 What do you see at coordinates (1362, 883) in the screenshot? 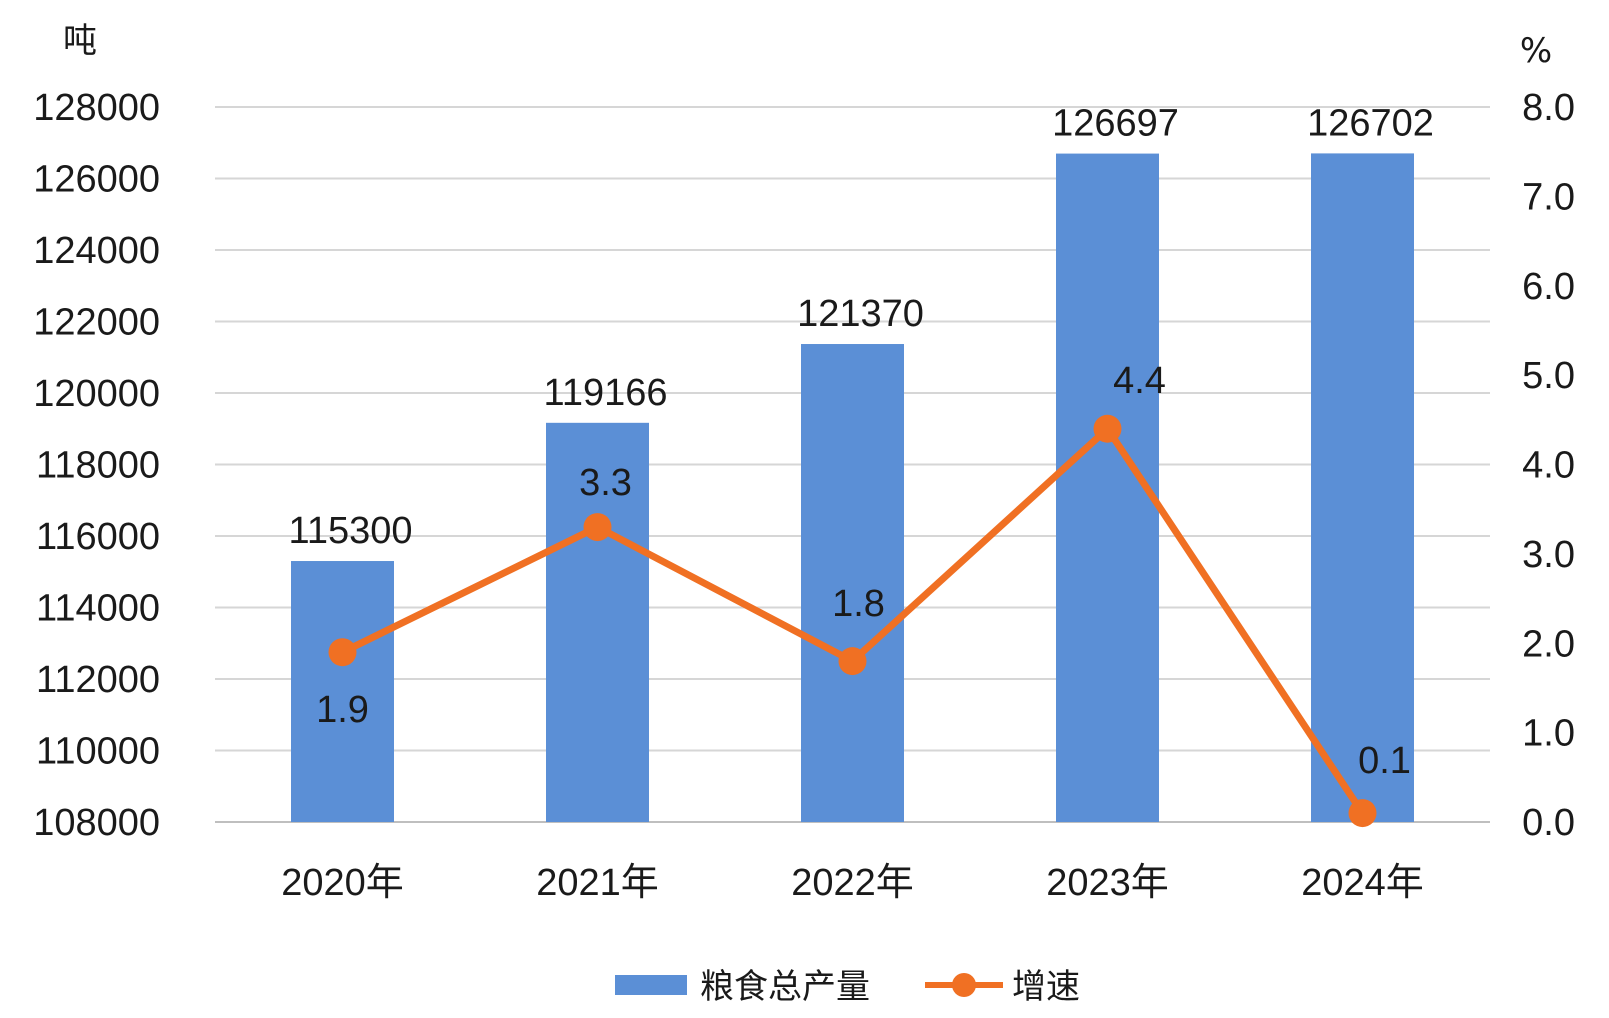
I see `x-axis-tick-label: 2024年` at bounding box center [1362, 883].